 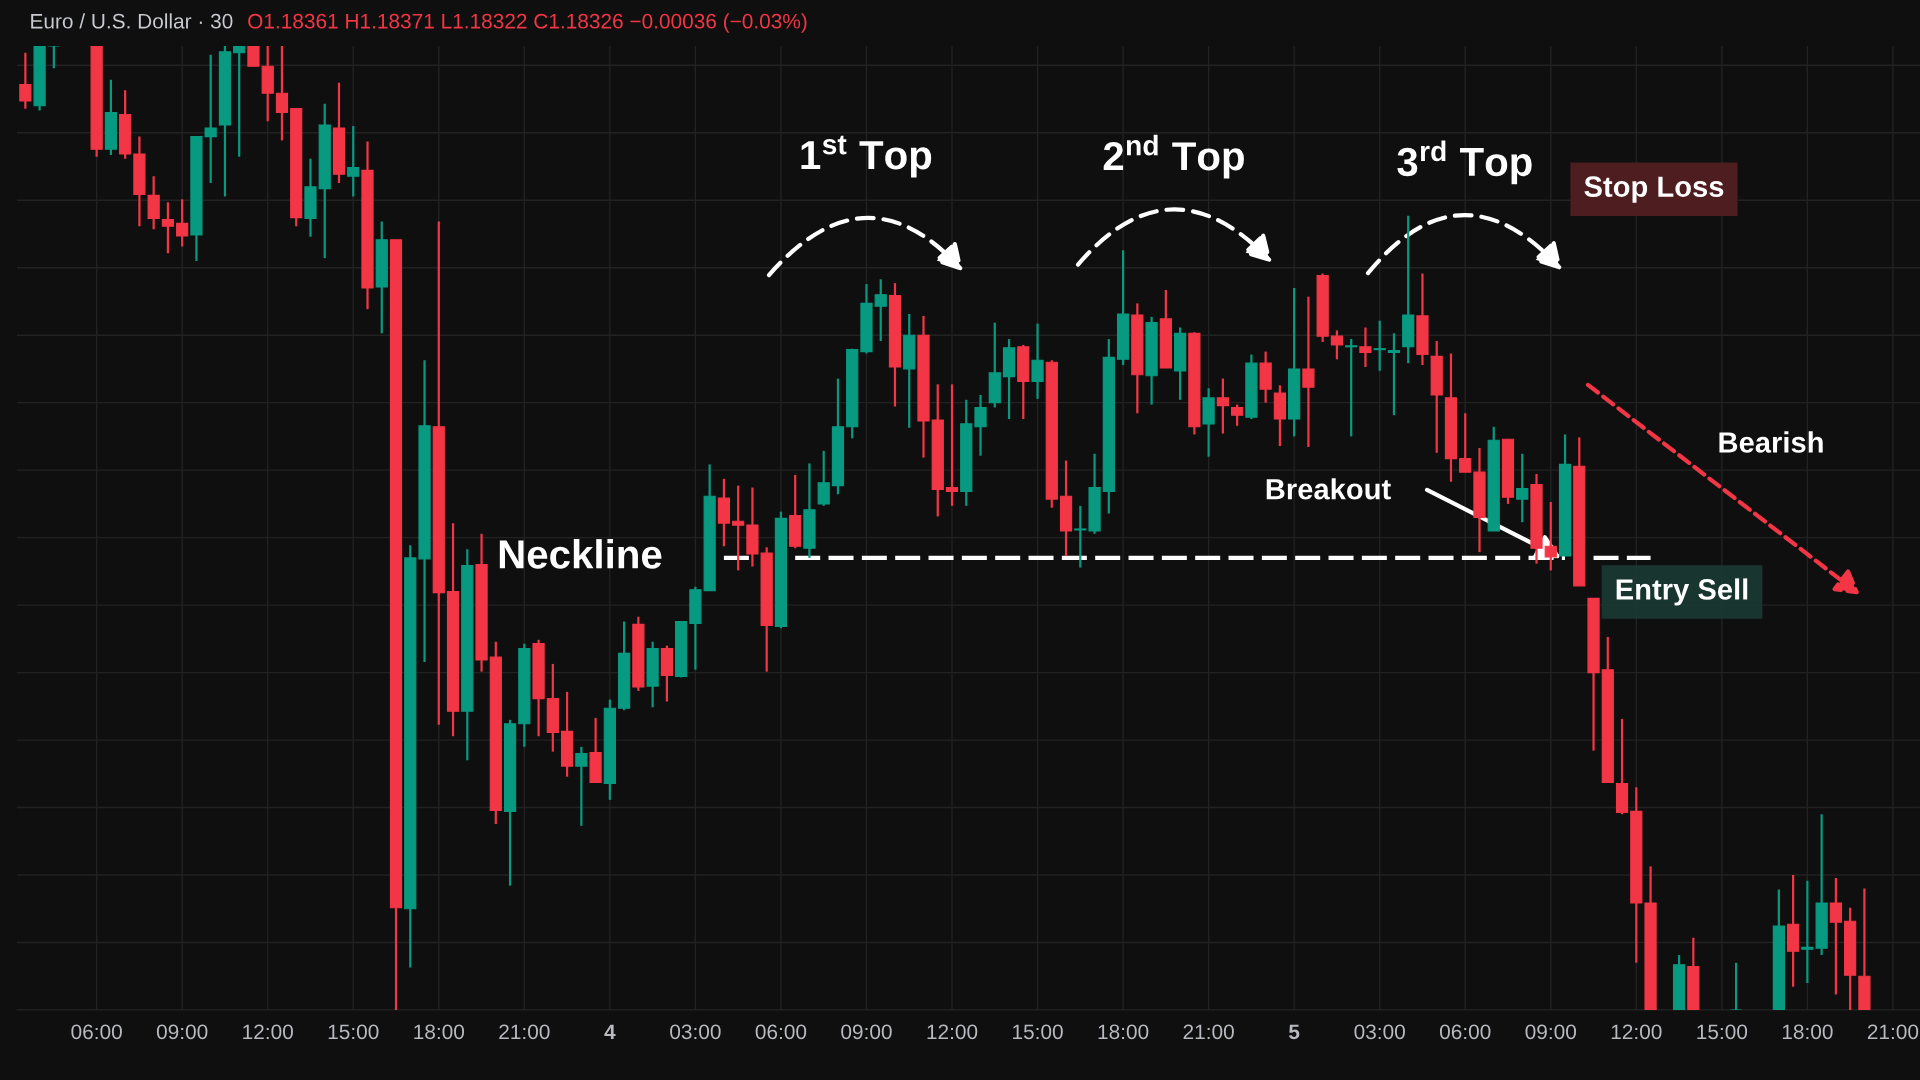 What do you see at coordinates (866, 156) in the screenshot?
I see `annotation: 1$^{st}$ Top` at bounding box center [866, 156].